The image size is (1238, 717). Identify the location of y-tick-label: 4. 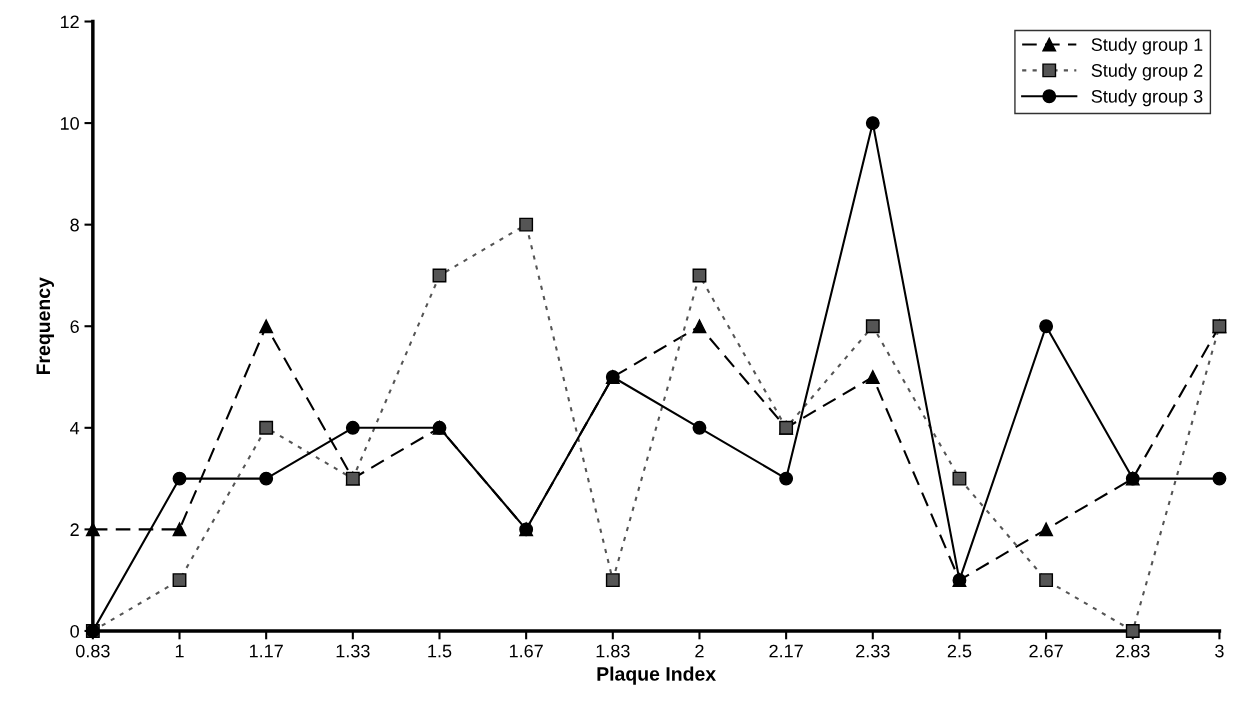
(75, 428).